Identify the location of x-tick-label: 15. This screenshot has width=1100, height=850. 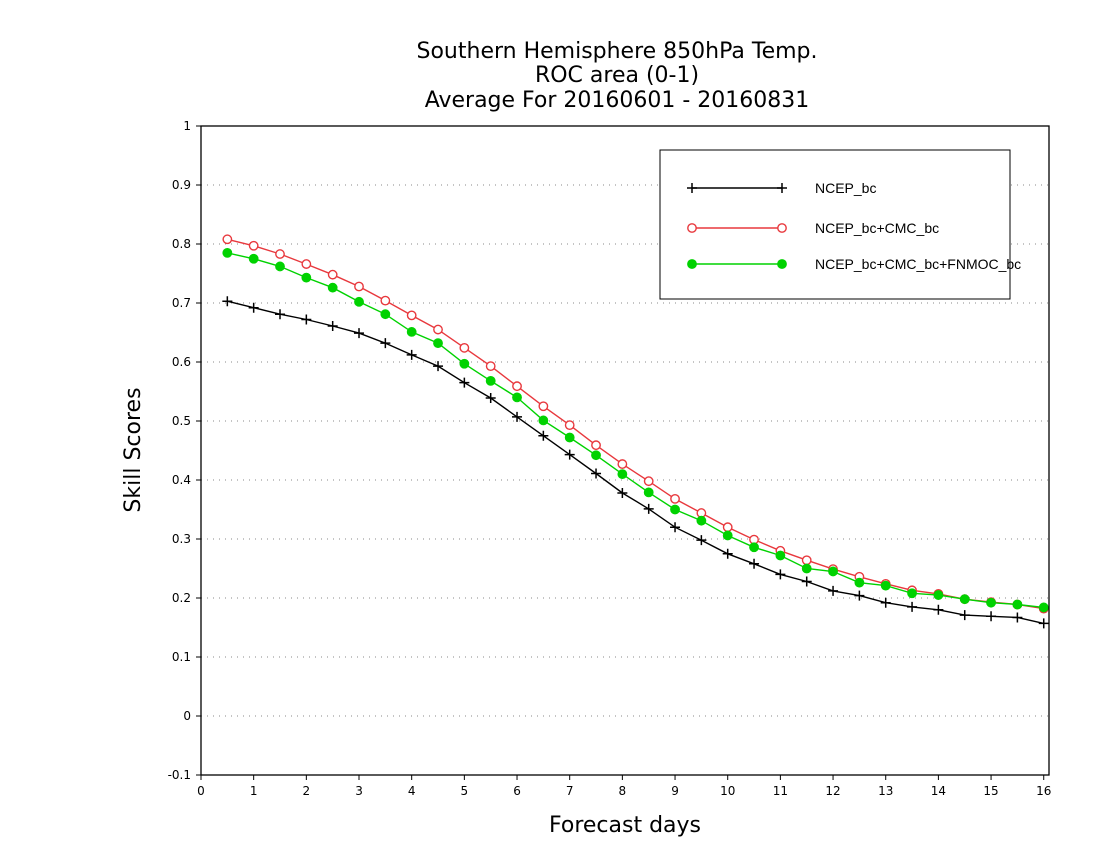
(990, 791).